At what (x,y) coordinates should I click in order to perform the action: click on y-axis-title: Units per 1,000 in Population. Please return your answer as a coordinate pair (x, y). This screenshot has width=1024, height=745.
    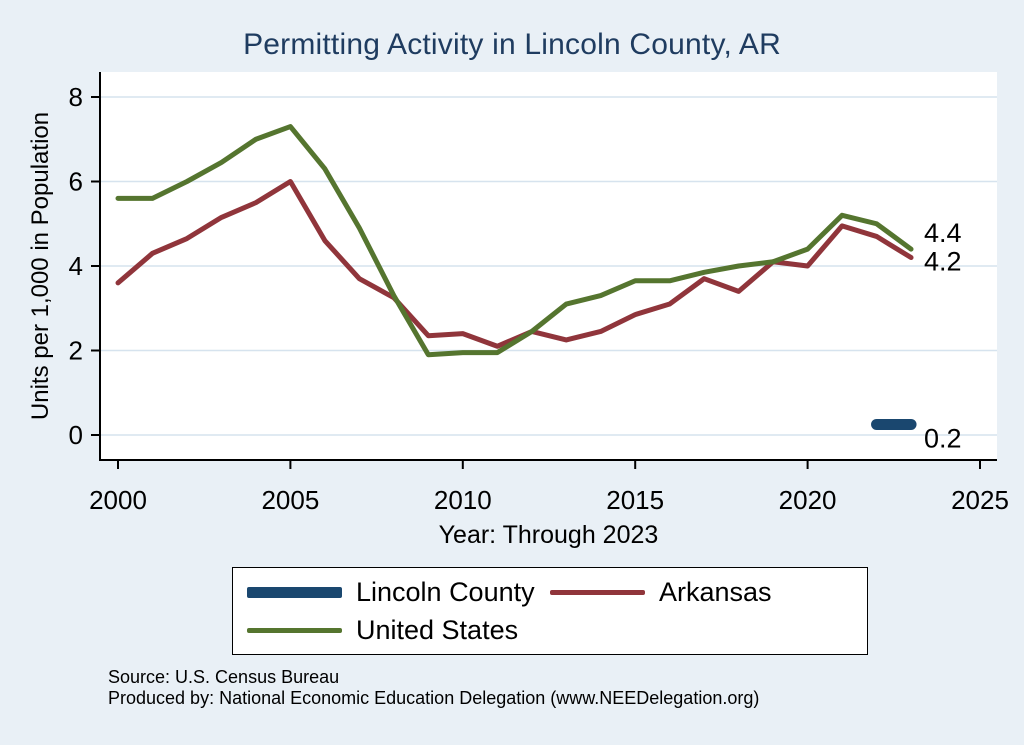
    Looking at the image, I should click on (40, 266).